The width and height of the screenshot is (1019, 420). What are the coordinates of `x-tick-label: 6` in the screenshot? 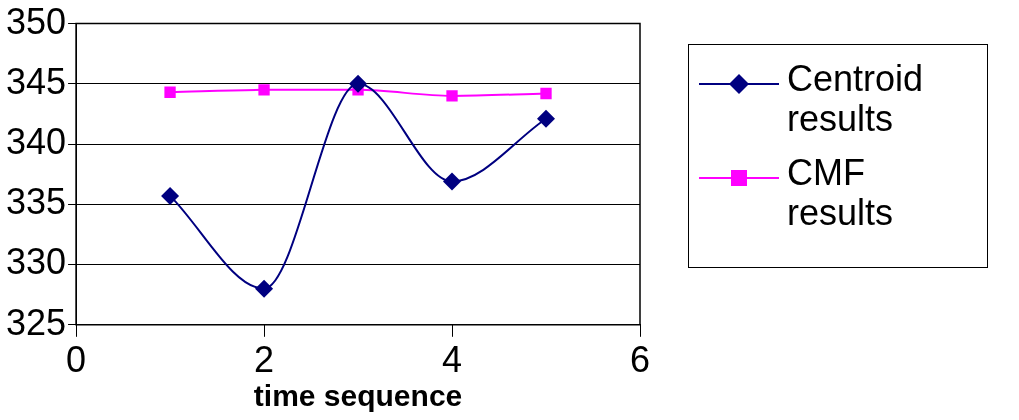 It's located at (640, 360).